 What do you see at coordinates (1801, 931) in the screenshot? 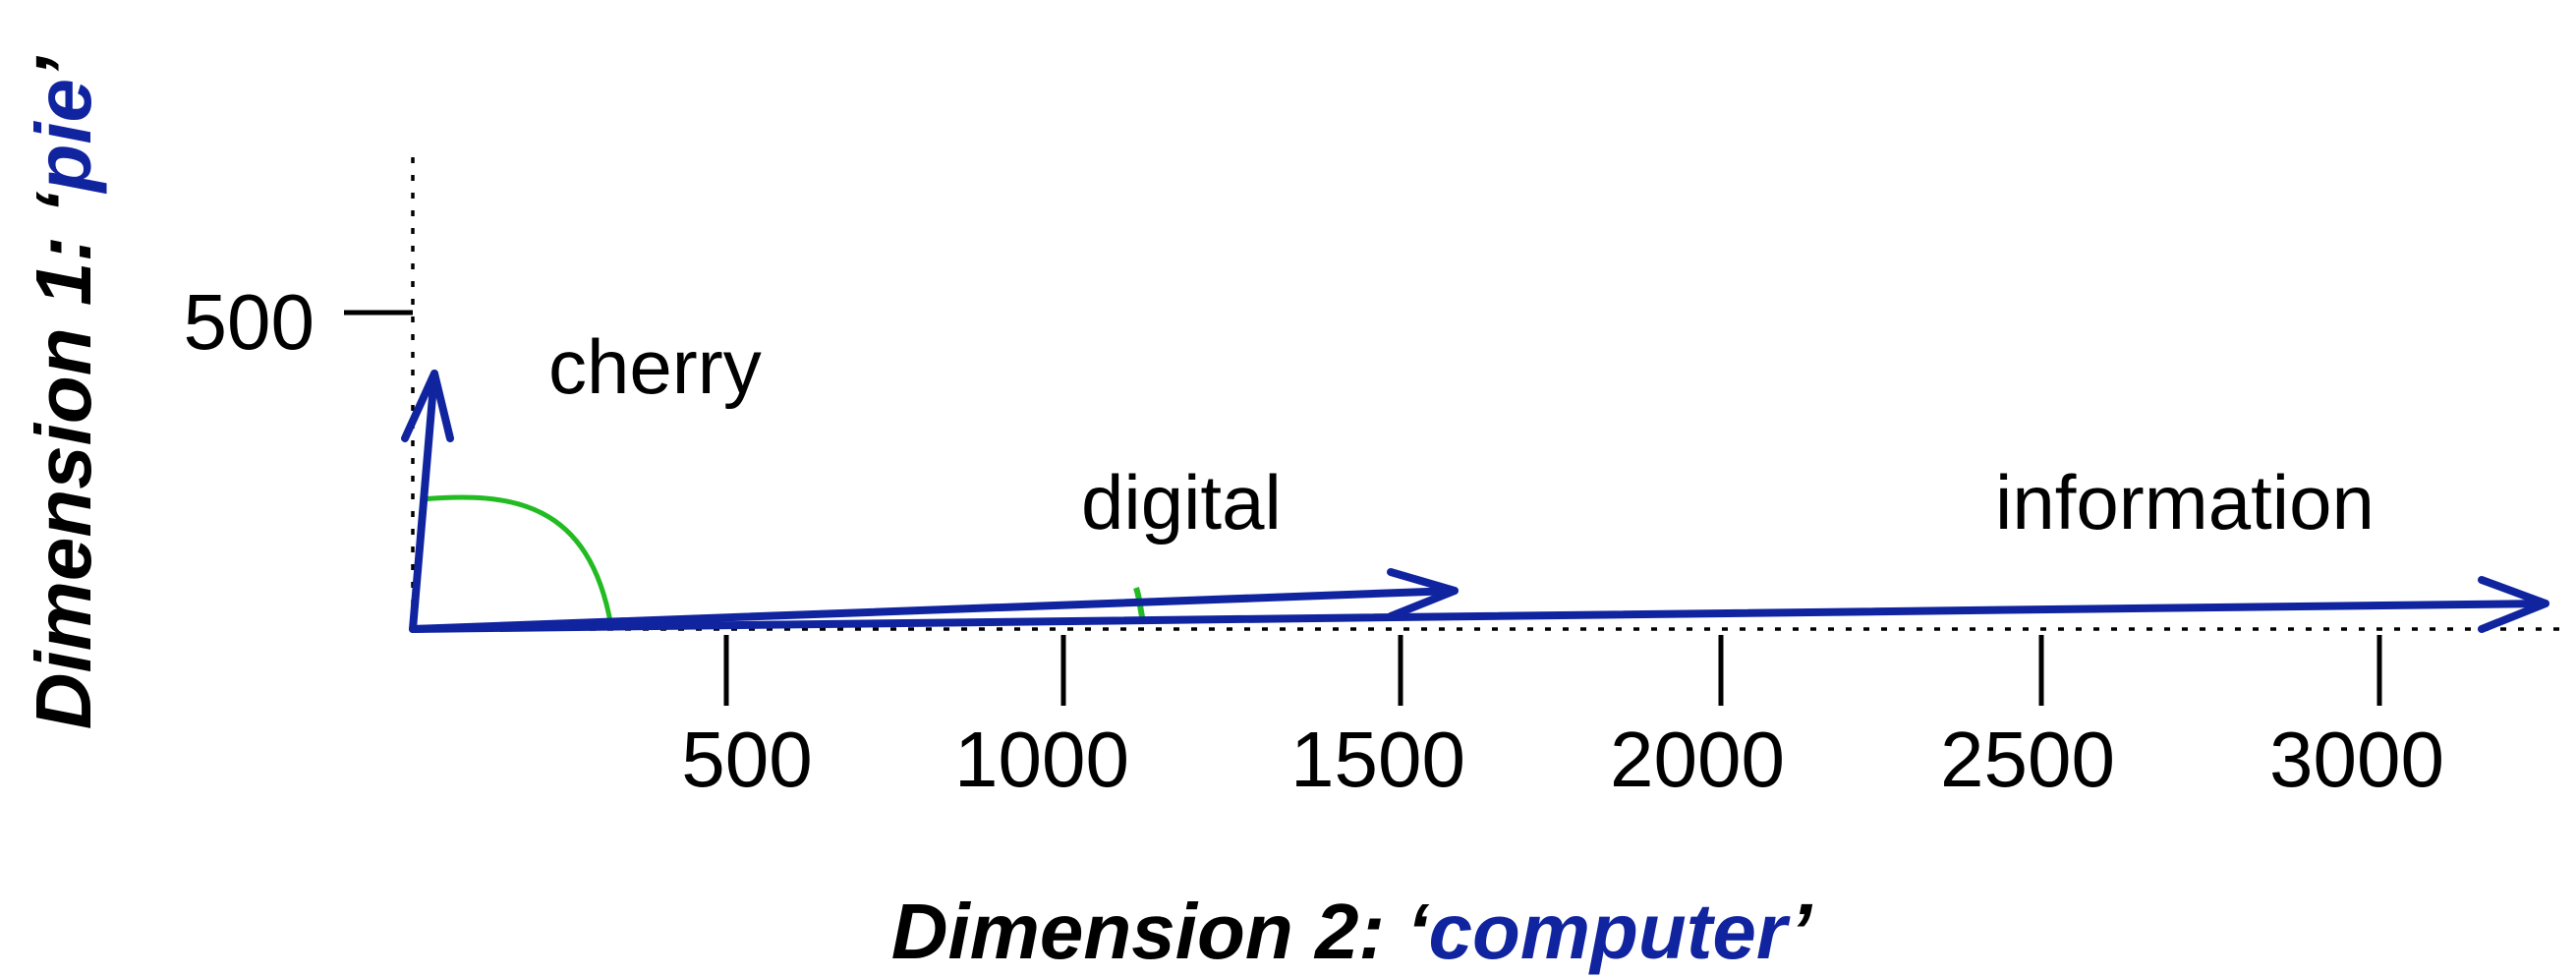
I see `x-axis-title-suffix: ’` at bounding box center [1801, 931].